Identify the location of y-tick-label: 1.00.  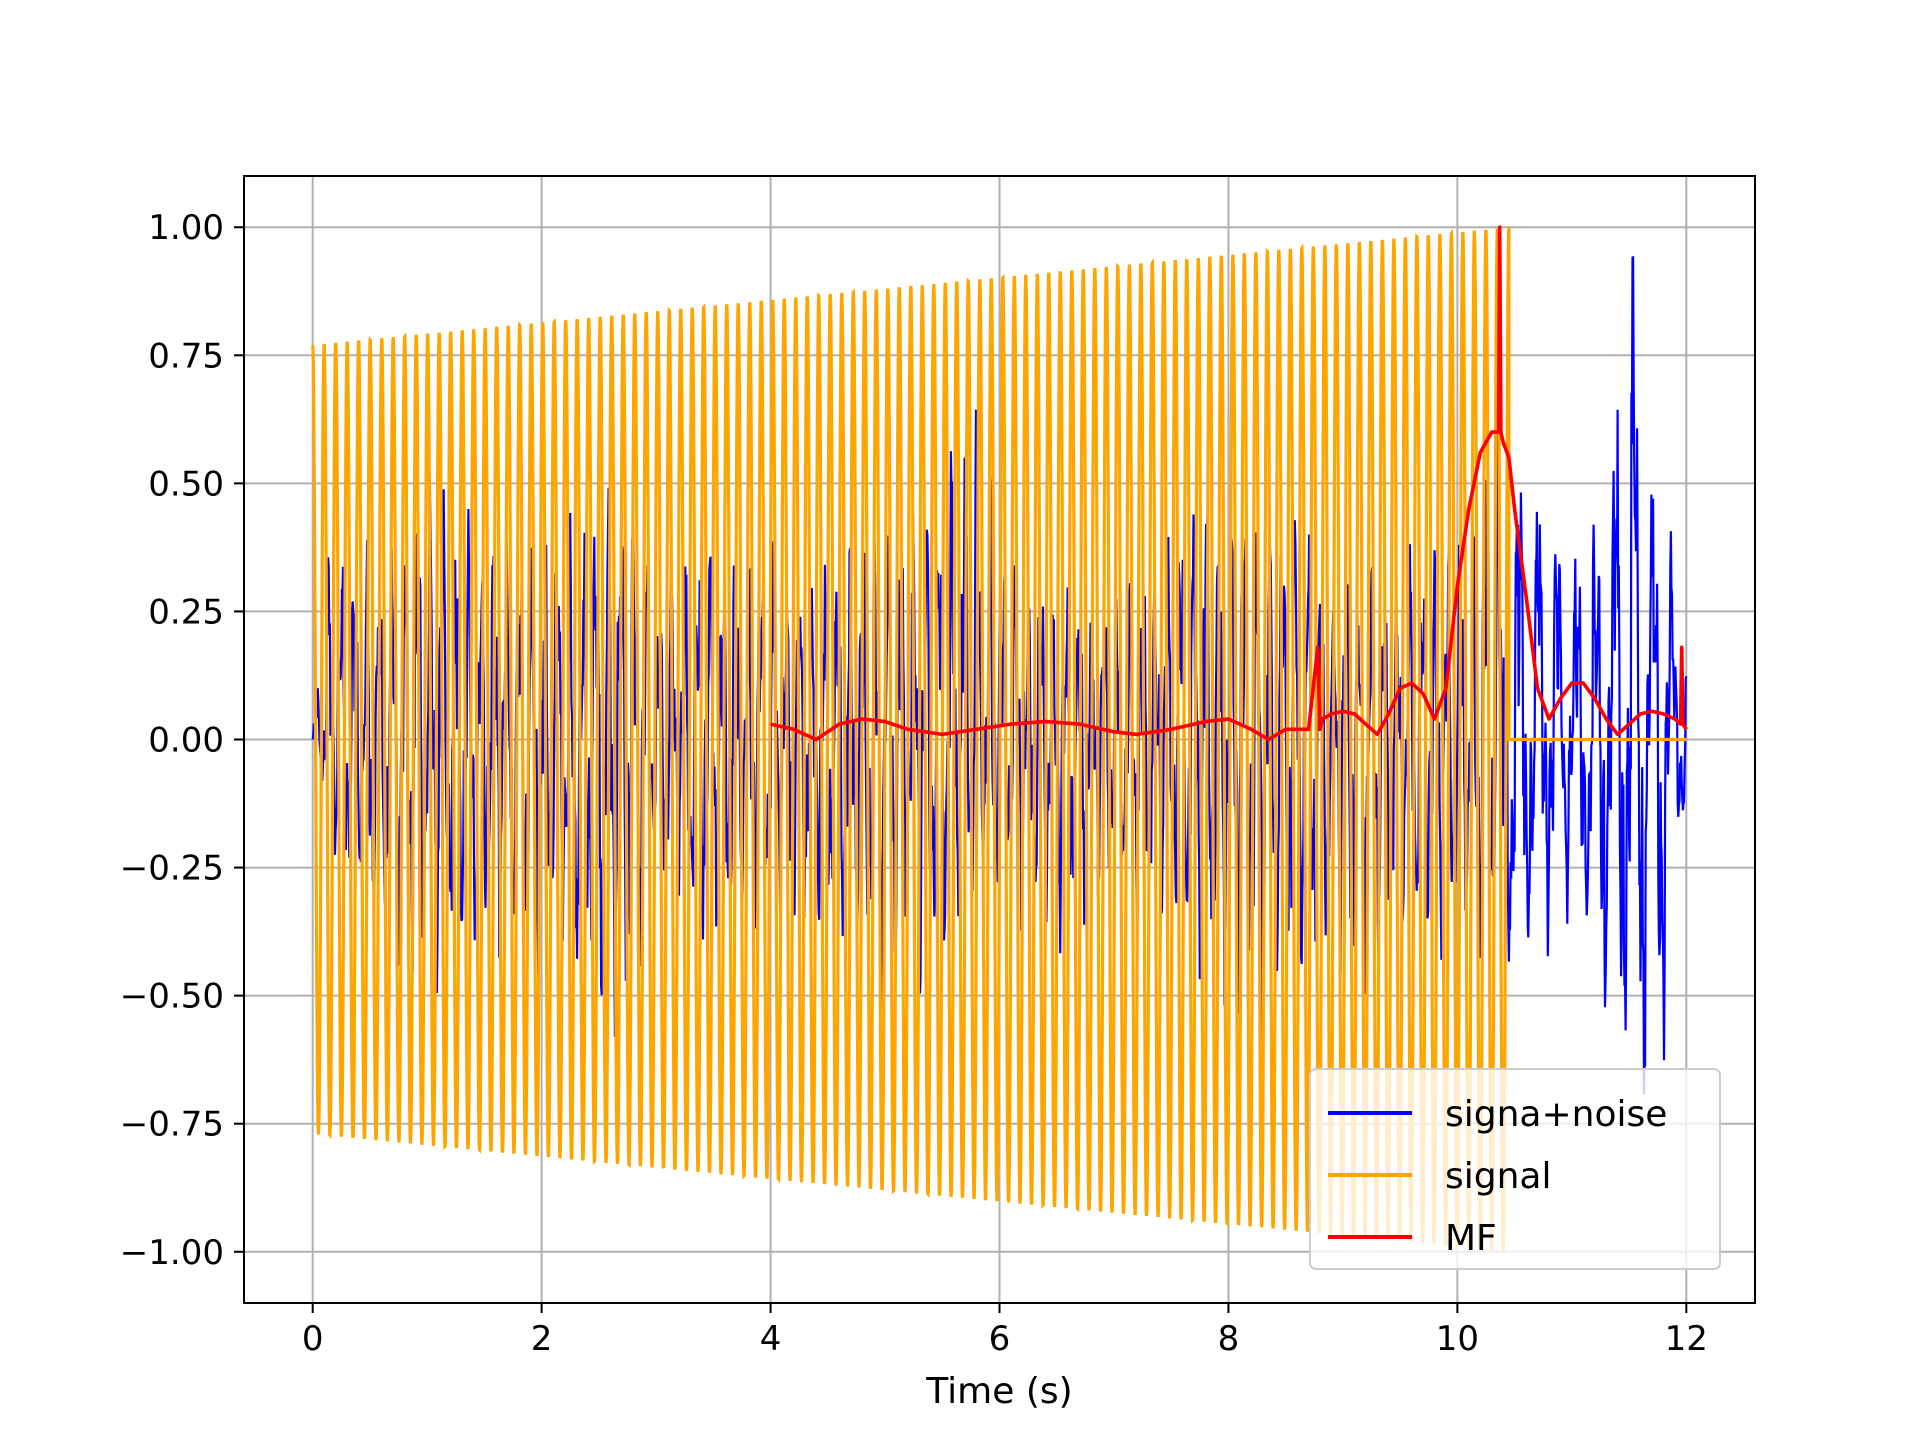
(186, 228).